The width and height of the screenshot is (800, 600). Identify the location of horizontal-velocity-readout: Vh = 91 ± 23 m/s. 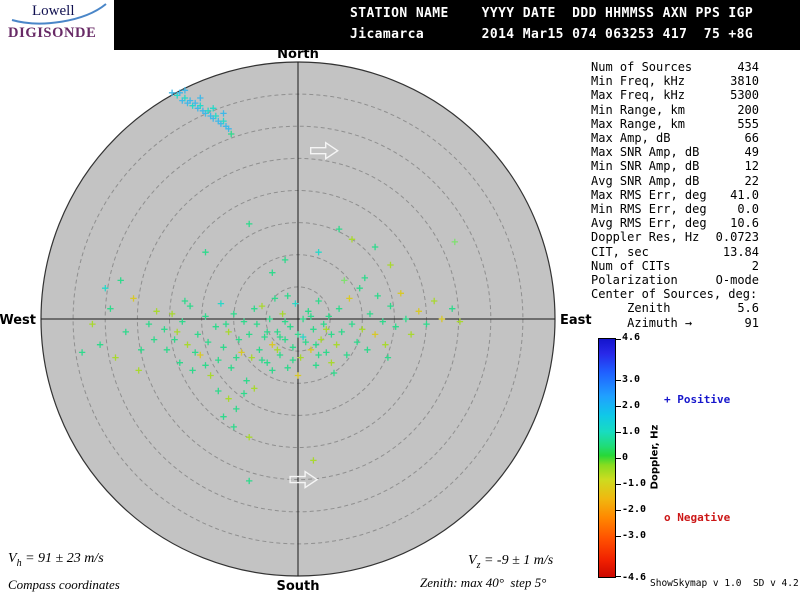
(56, 560).